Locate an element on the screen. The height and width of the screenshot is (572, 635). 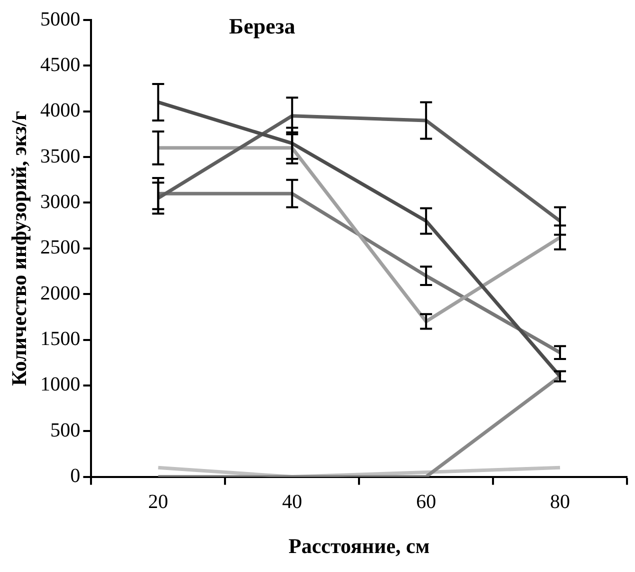
x-tick-label: 80 is located at coordinates (560, 502).